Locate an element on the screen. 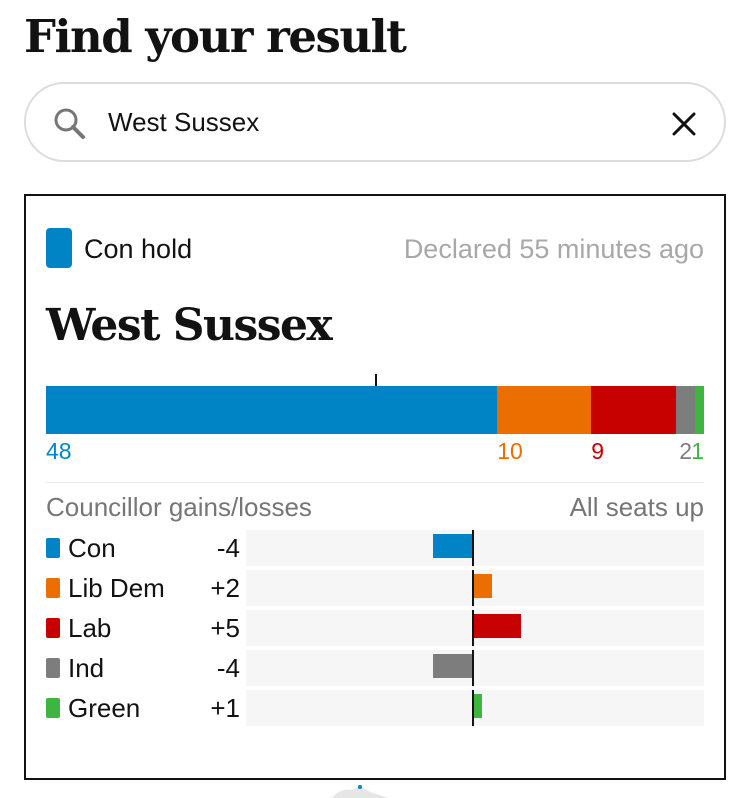  gains-row-con: Con -4 is located at coordinates (375, 548).